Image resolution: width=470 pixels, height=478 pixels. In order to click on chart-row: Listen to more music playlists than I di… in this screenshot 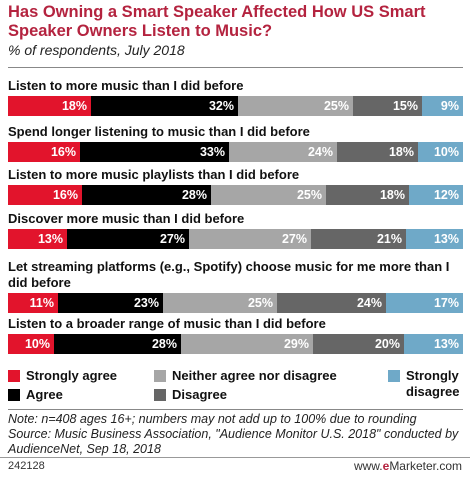, I will do `click(235, 186)`.